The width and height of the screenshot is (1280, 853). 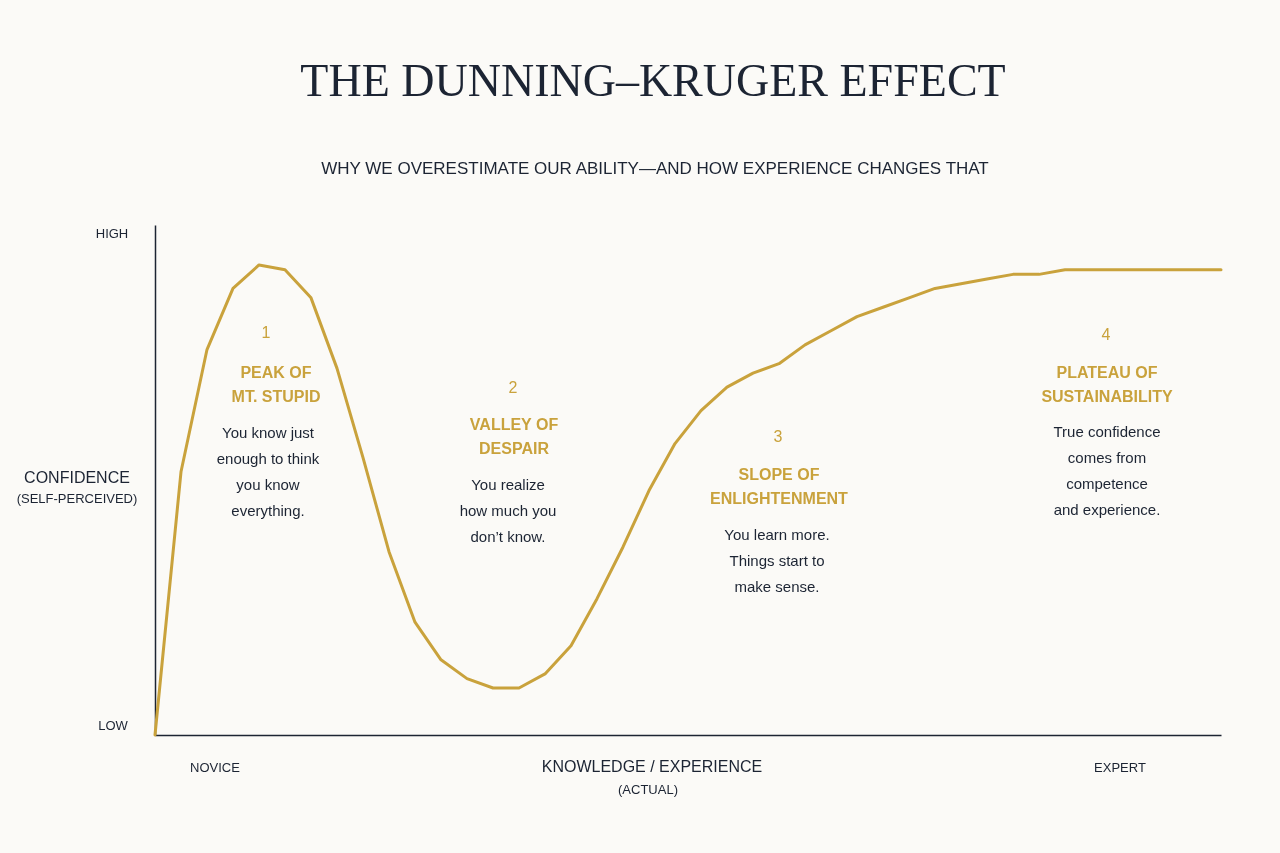 What do you see at coordinates (266, 332) in the screenshot?
I see `annotation: 1` at bounding box center [266, 332].